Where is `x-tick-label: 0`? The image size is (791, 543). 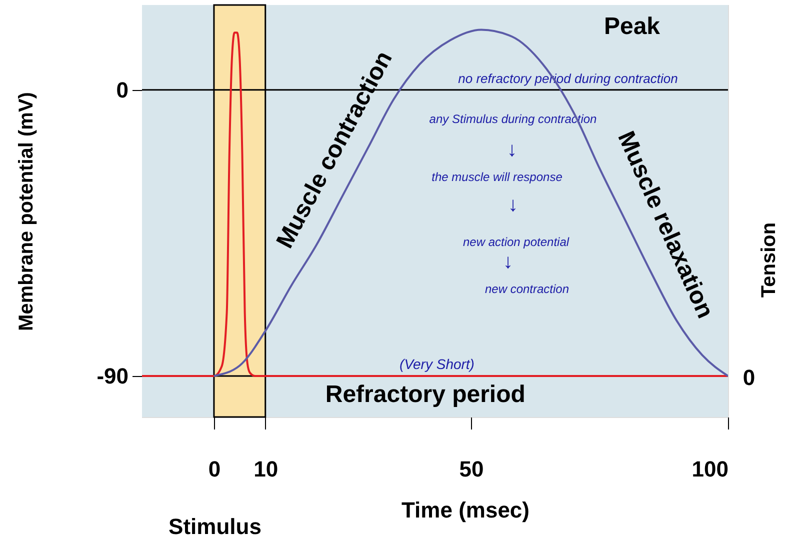
x-tick-label: 0 is located at coordinates (214, 469).